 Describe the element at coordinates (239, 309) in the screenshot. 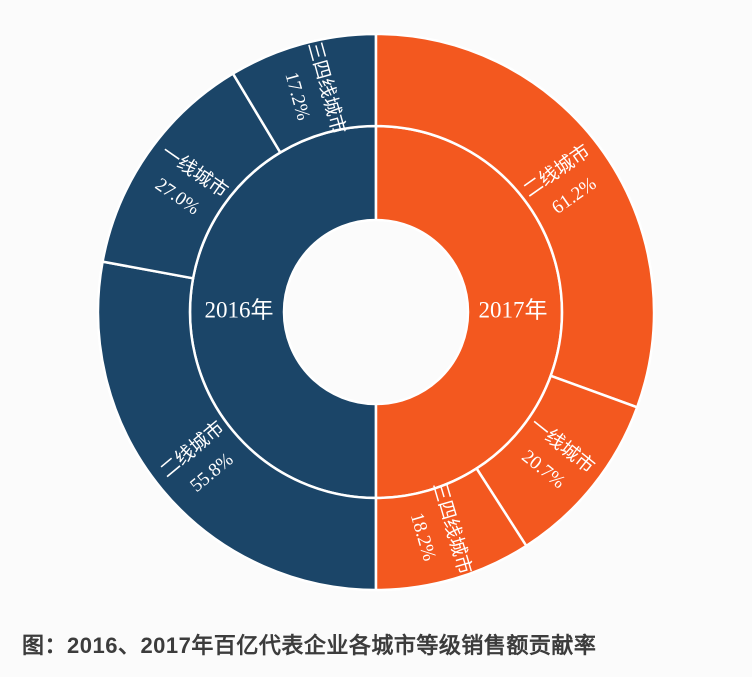

I see `year-label-2016: 2016年` at that location.